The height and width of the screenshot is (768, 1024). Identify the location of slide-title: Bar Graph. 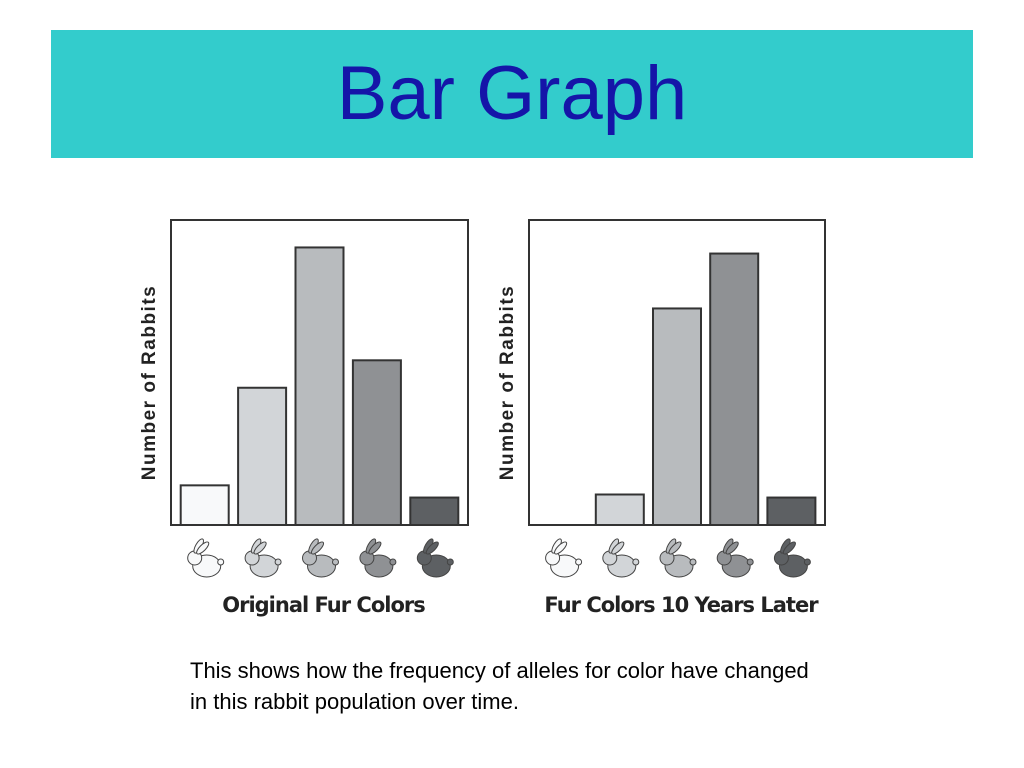
(512, 93).